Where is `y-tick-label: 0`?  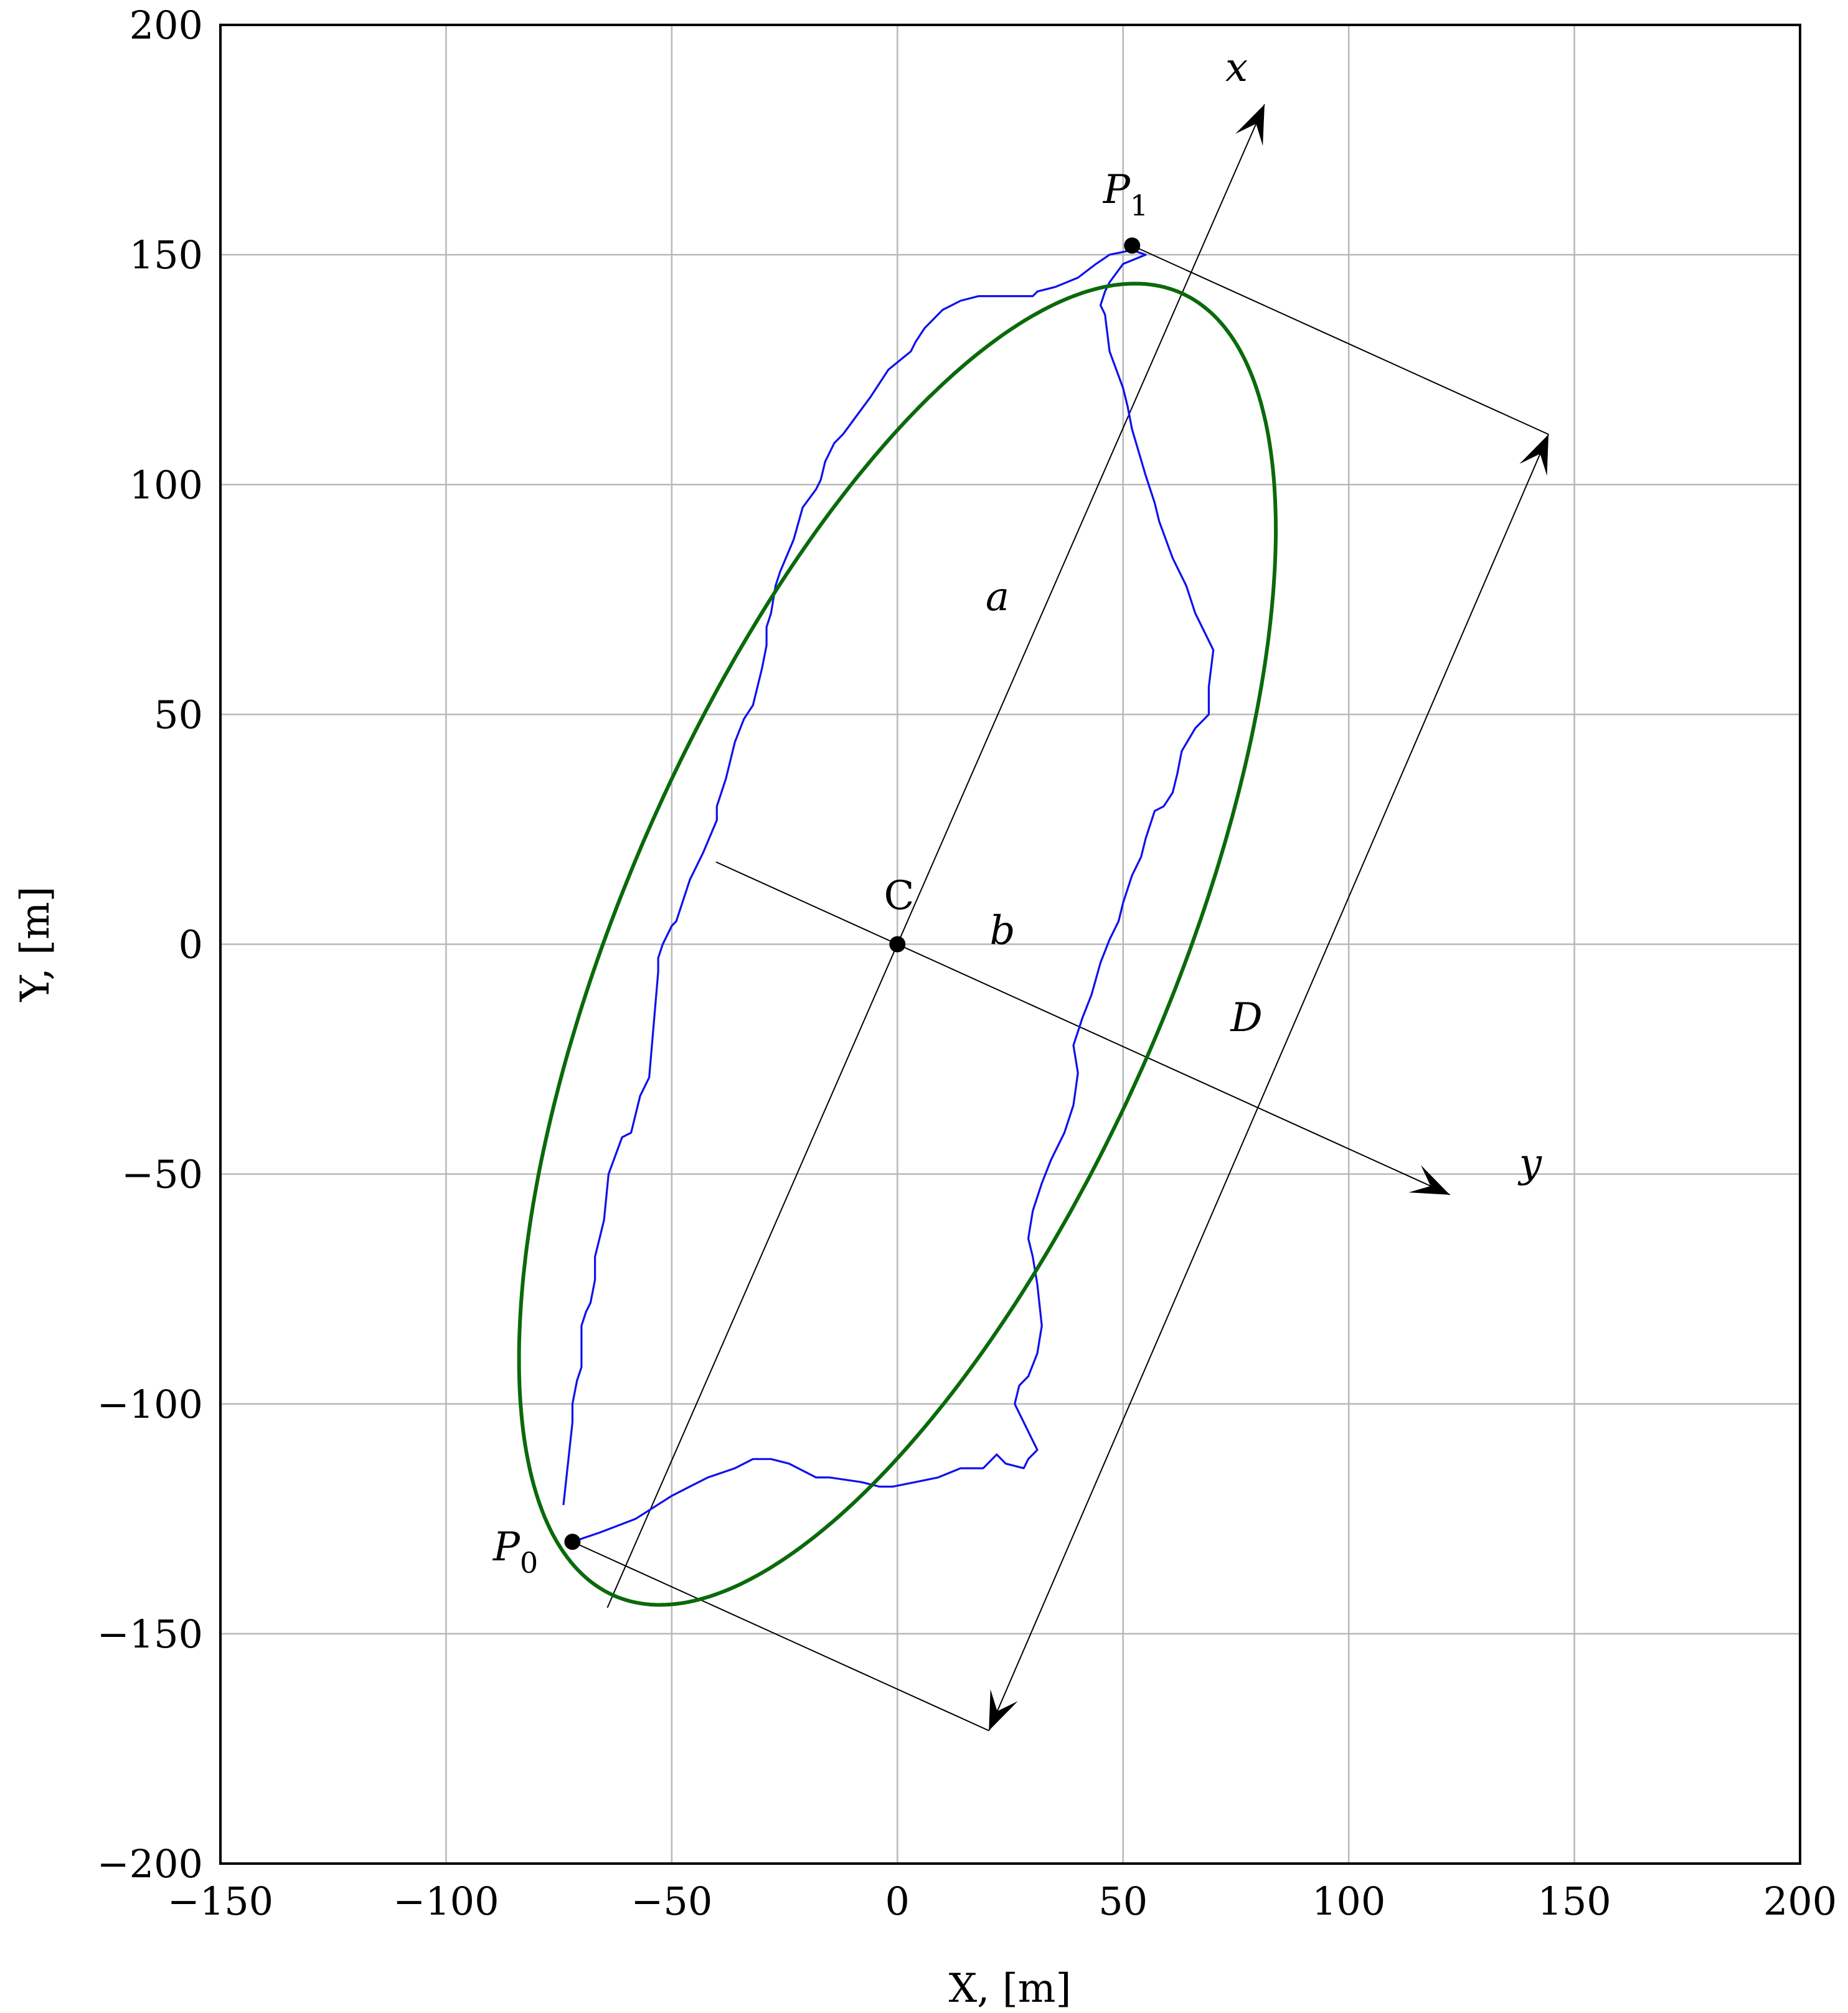
y-tick-label: 0 is located at coordinates (191, 945).